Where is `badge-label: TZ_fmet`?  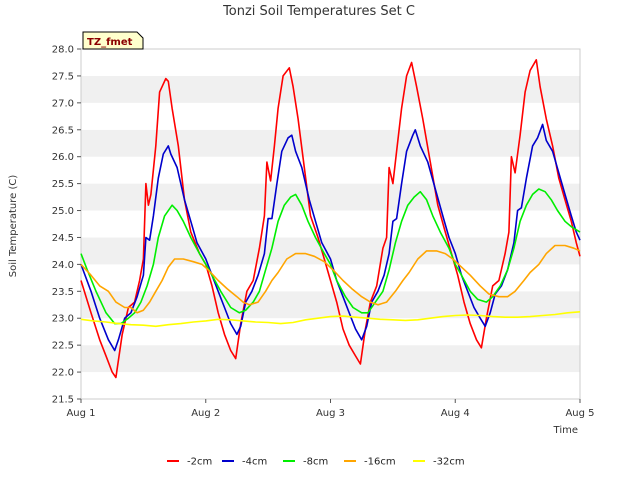 badge-label: TZ_fmet is located at coordinates (110, 42).